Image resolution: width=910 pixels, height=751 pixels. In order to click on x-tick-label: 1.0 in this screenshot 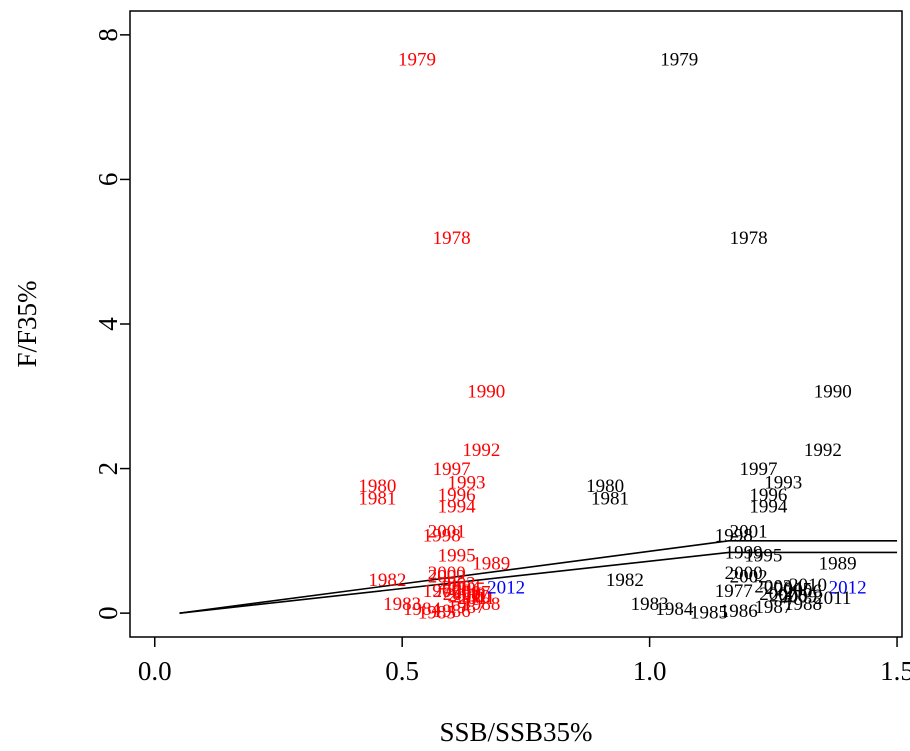, I will do `click(650, 671)`.